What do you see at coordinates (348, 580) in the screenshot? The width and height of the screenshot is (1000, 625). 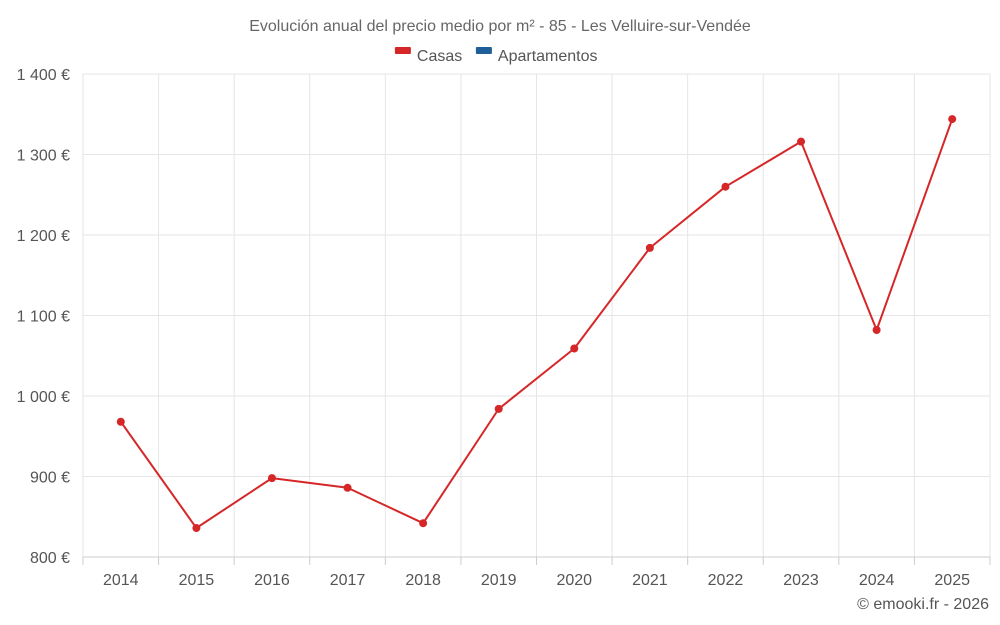 I see `x-tick-label-2017: 2017` at bounding box center [348, 580].